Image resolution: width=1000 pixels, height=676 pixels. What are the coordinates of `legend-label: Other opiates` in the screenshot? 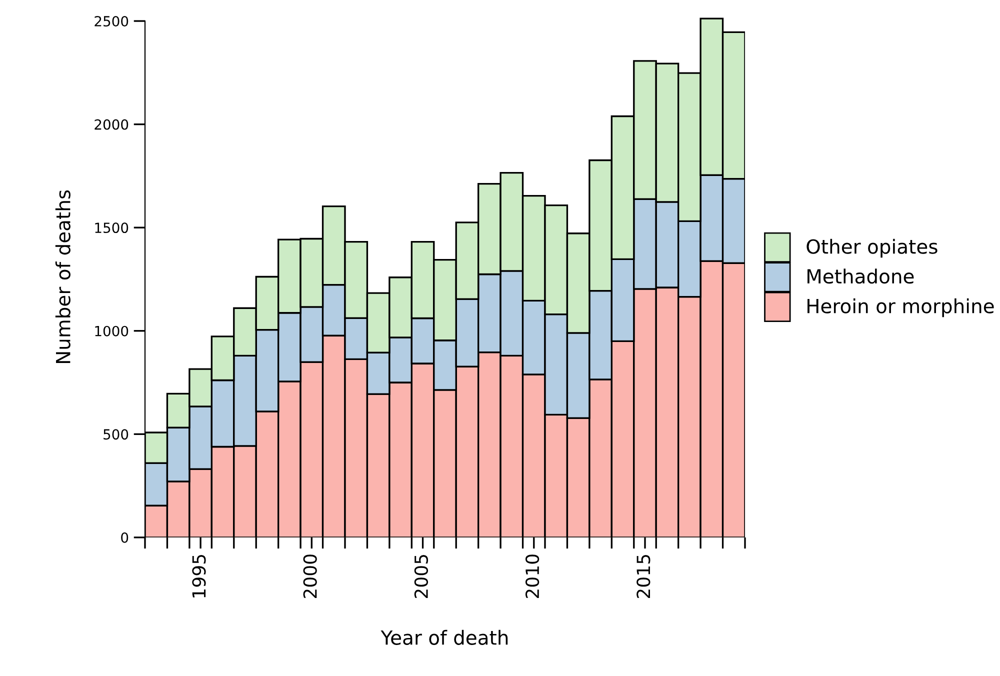 It's located at (872, 248).